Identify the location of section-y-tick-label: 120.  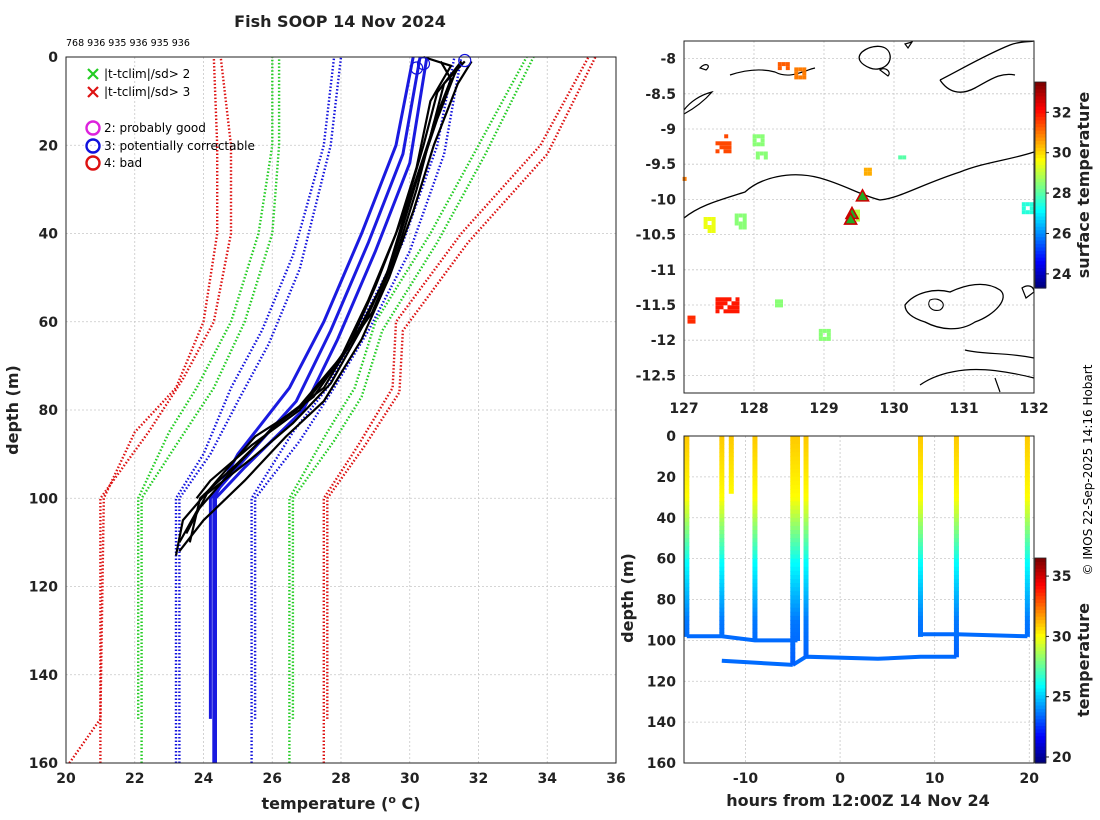
(661, 682).